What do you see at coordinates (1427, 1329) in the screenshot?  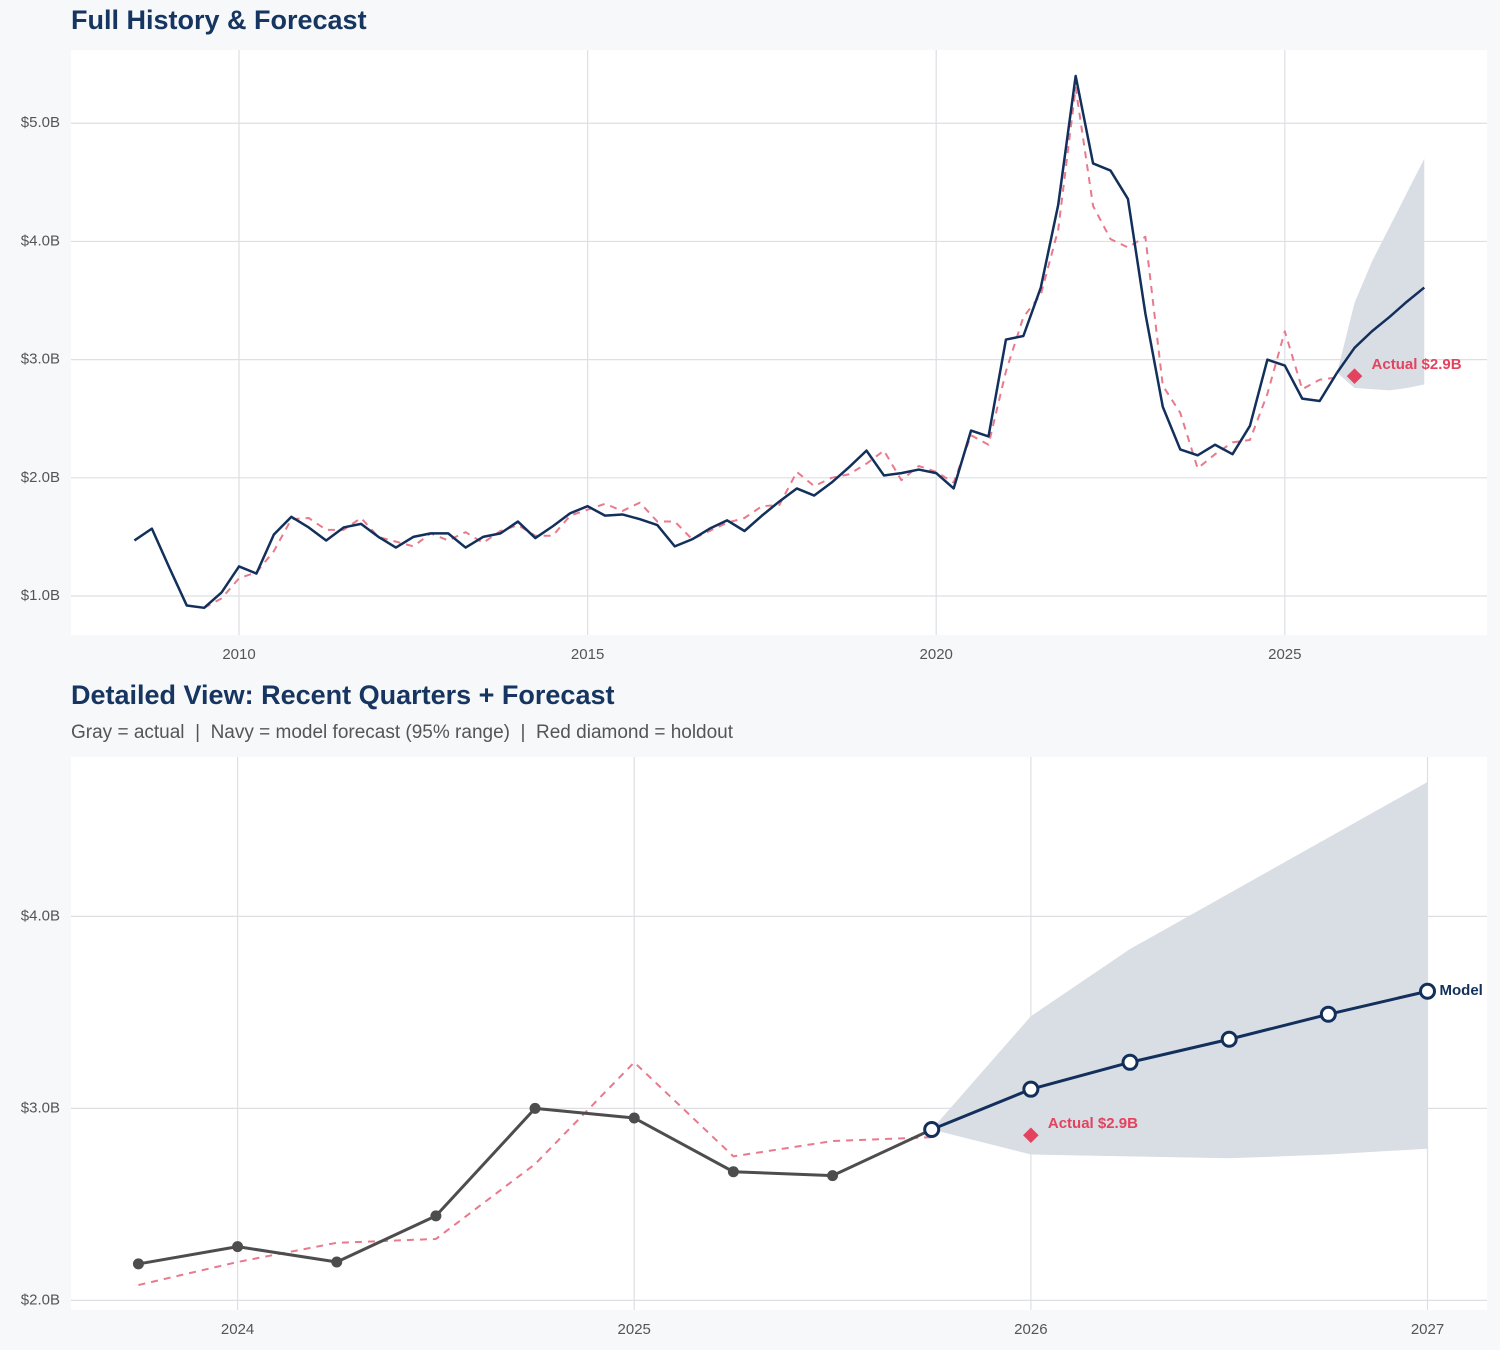 I see `x-tick-label: 2027` at bounding box center [1427, 1329].